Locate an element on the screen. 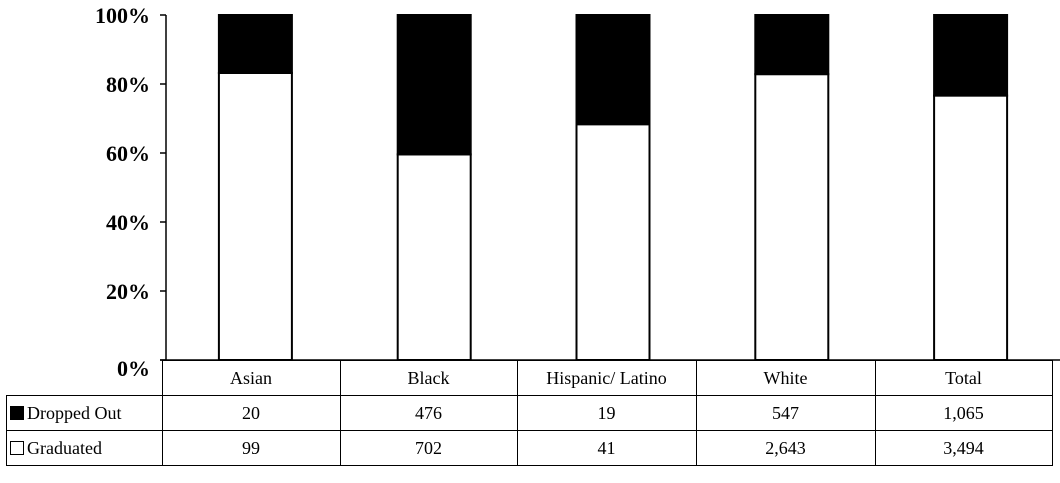 This screenshot has height=483, width=1060. table-cell: 20 is located at coordinates (251, 413).